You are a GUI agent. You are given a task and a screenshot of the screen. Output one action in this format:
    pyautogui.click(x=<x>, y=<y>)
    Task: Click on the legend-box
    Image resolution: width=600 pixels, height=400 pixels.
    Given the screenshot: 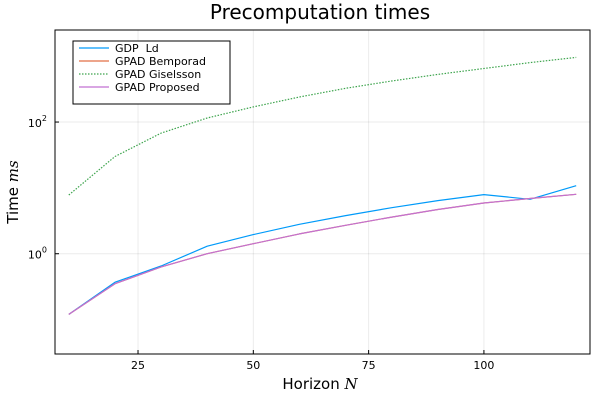 What is the action you would take?
    pyautogui.click(x=151, y=72)
    